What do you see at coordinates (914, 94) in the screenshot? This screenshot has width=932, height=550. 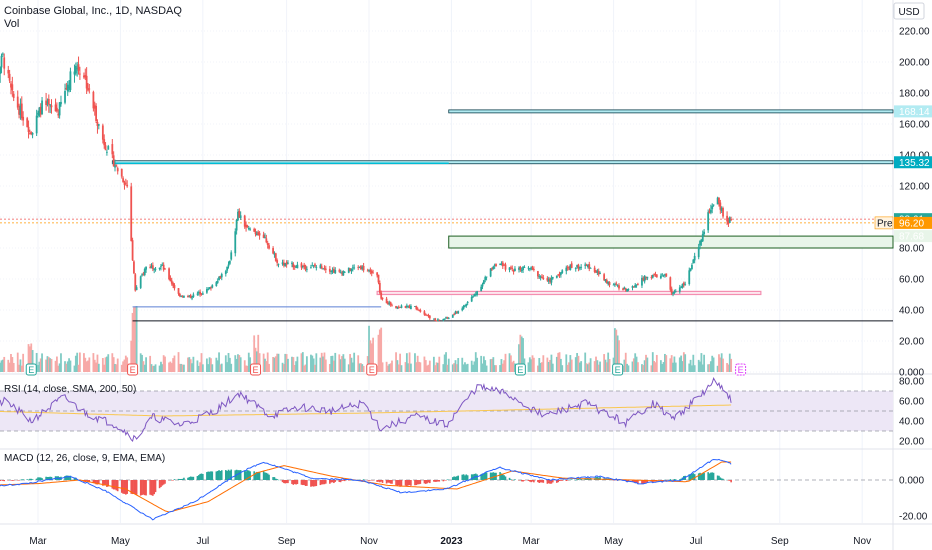 I see `price-tick-label: 180.00` at bounding box center [914, 94].